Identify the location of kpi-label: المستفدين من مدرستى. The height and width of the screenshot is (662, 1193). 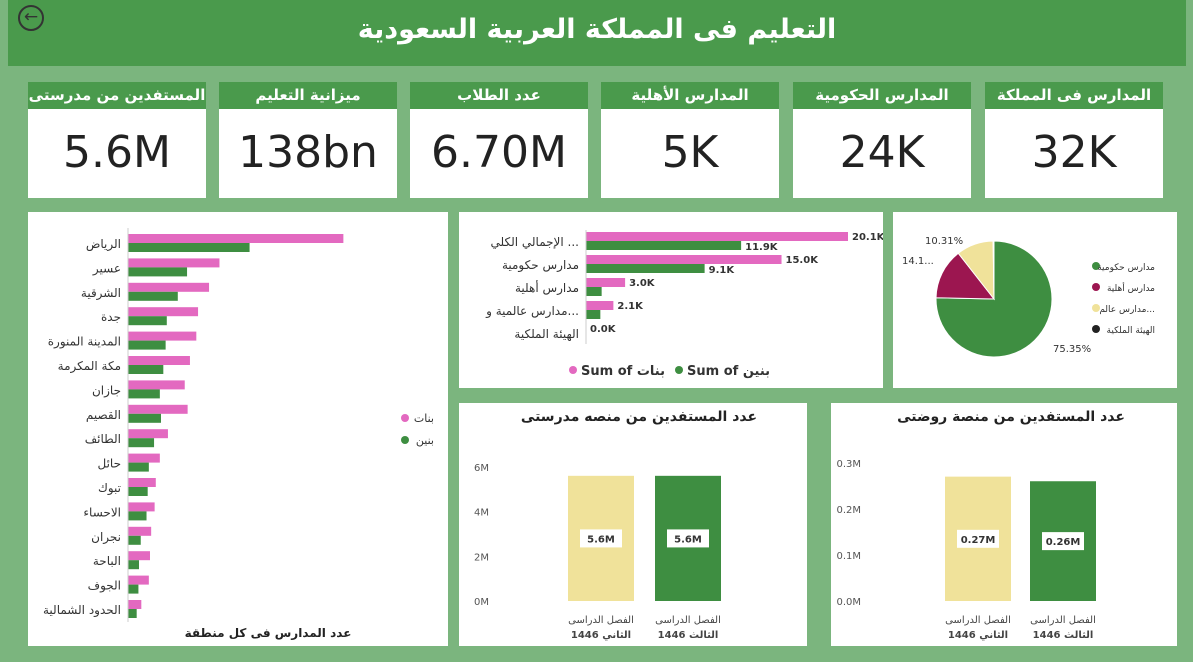
(117, 95).